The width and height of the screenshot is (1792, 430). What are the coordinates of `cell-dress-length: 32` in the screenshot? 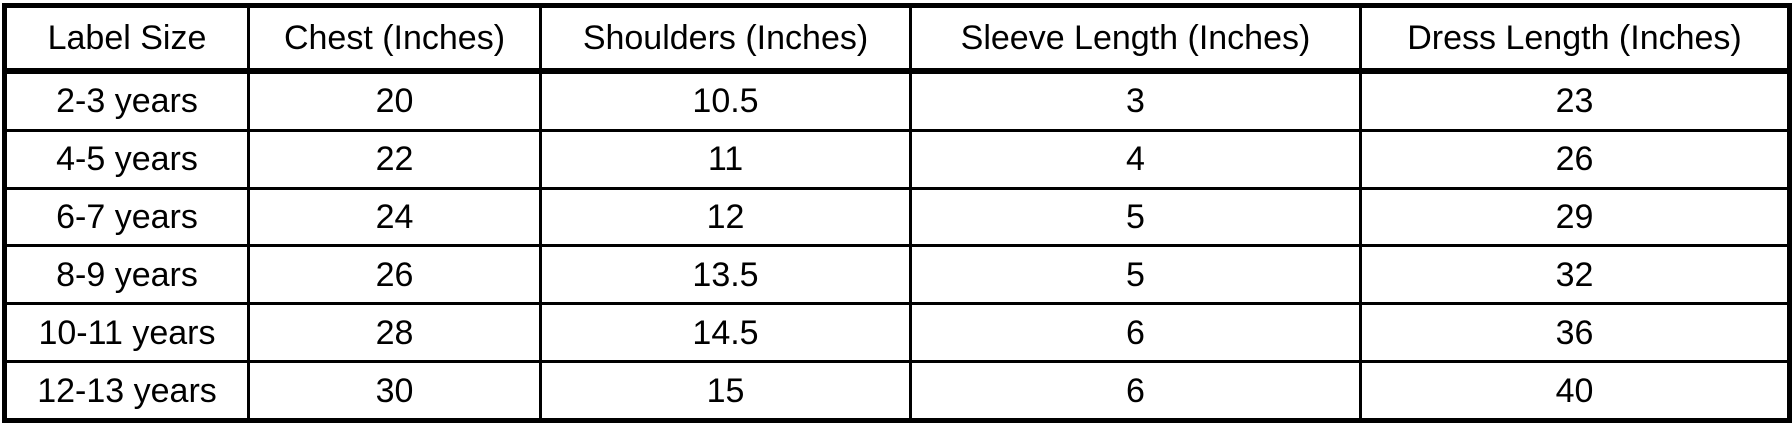 It's located at (1575, 275).